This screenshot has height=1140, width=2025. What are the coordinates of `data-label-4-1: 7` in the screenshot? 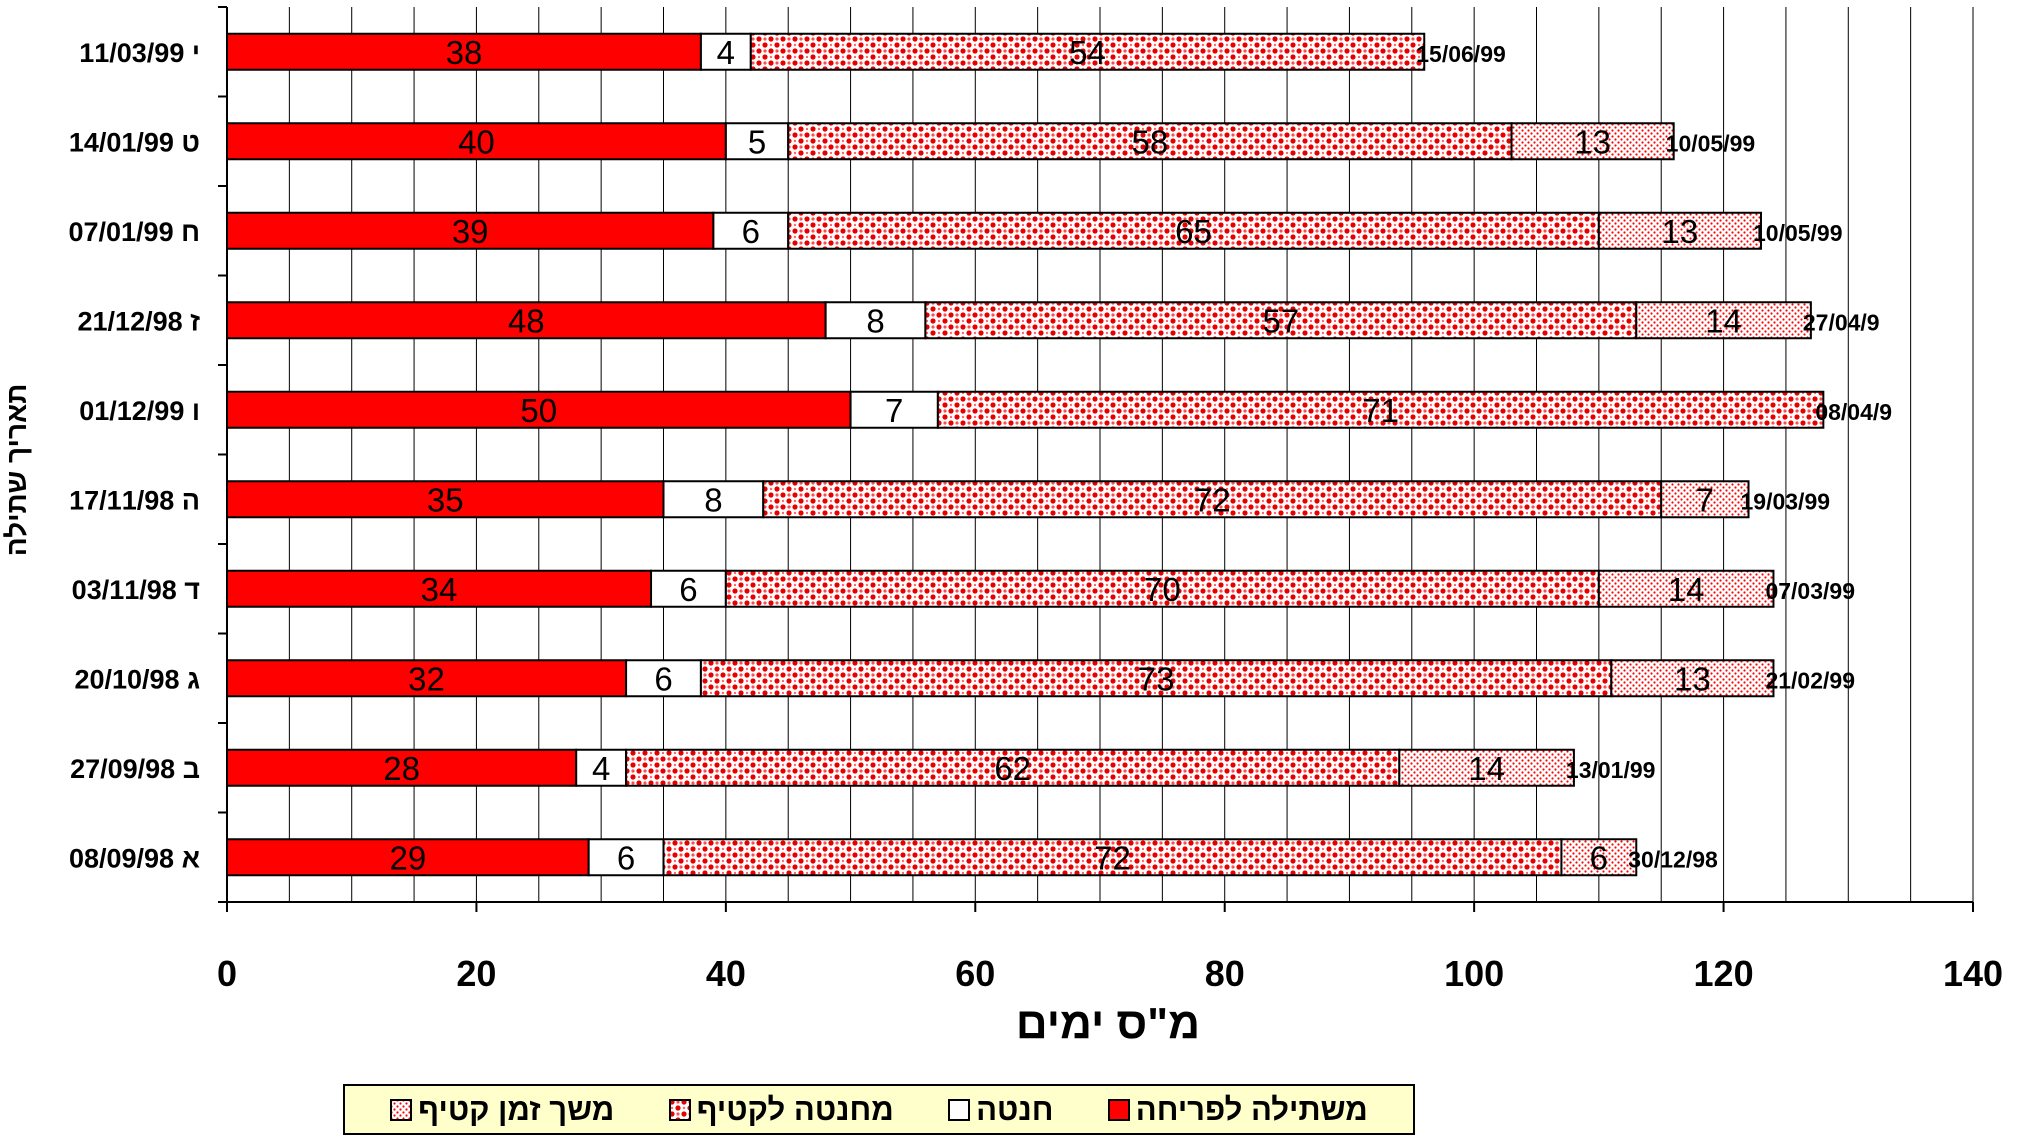 It's located at (894, 410).